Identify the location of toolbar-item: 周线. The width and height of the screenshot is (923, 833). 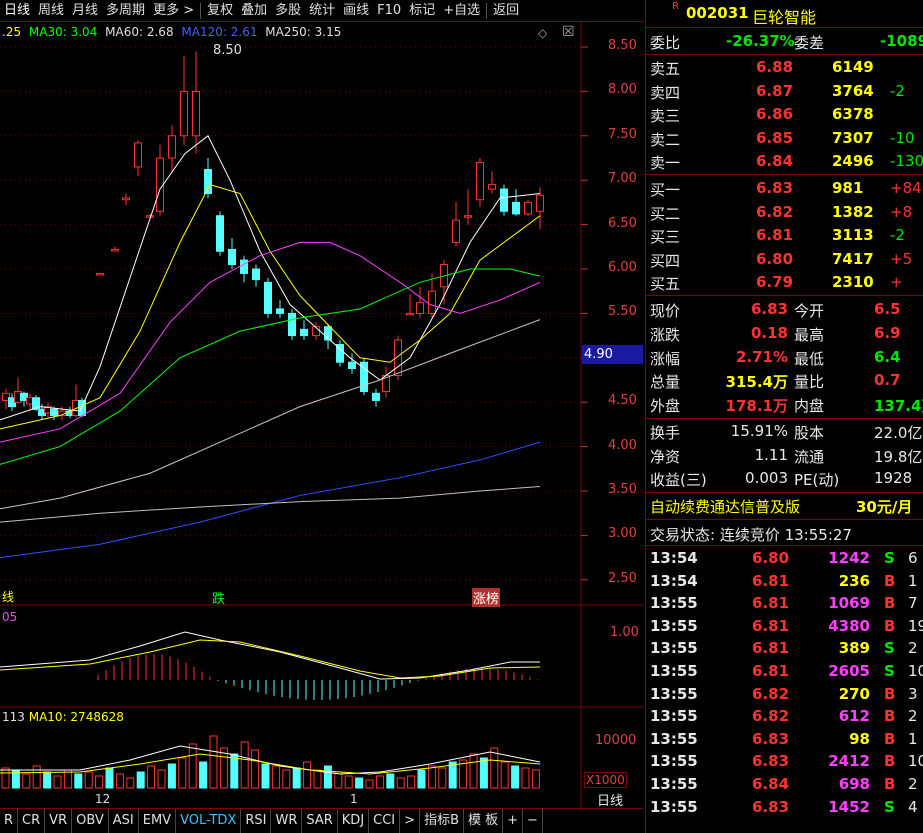
(51, 10).